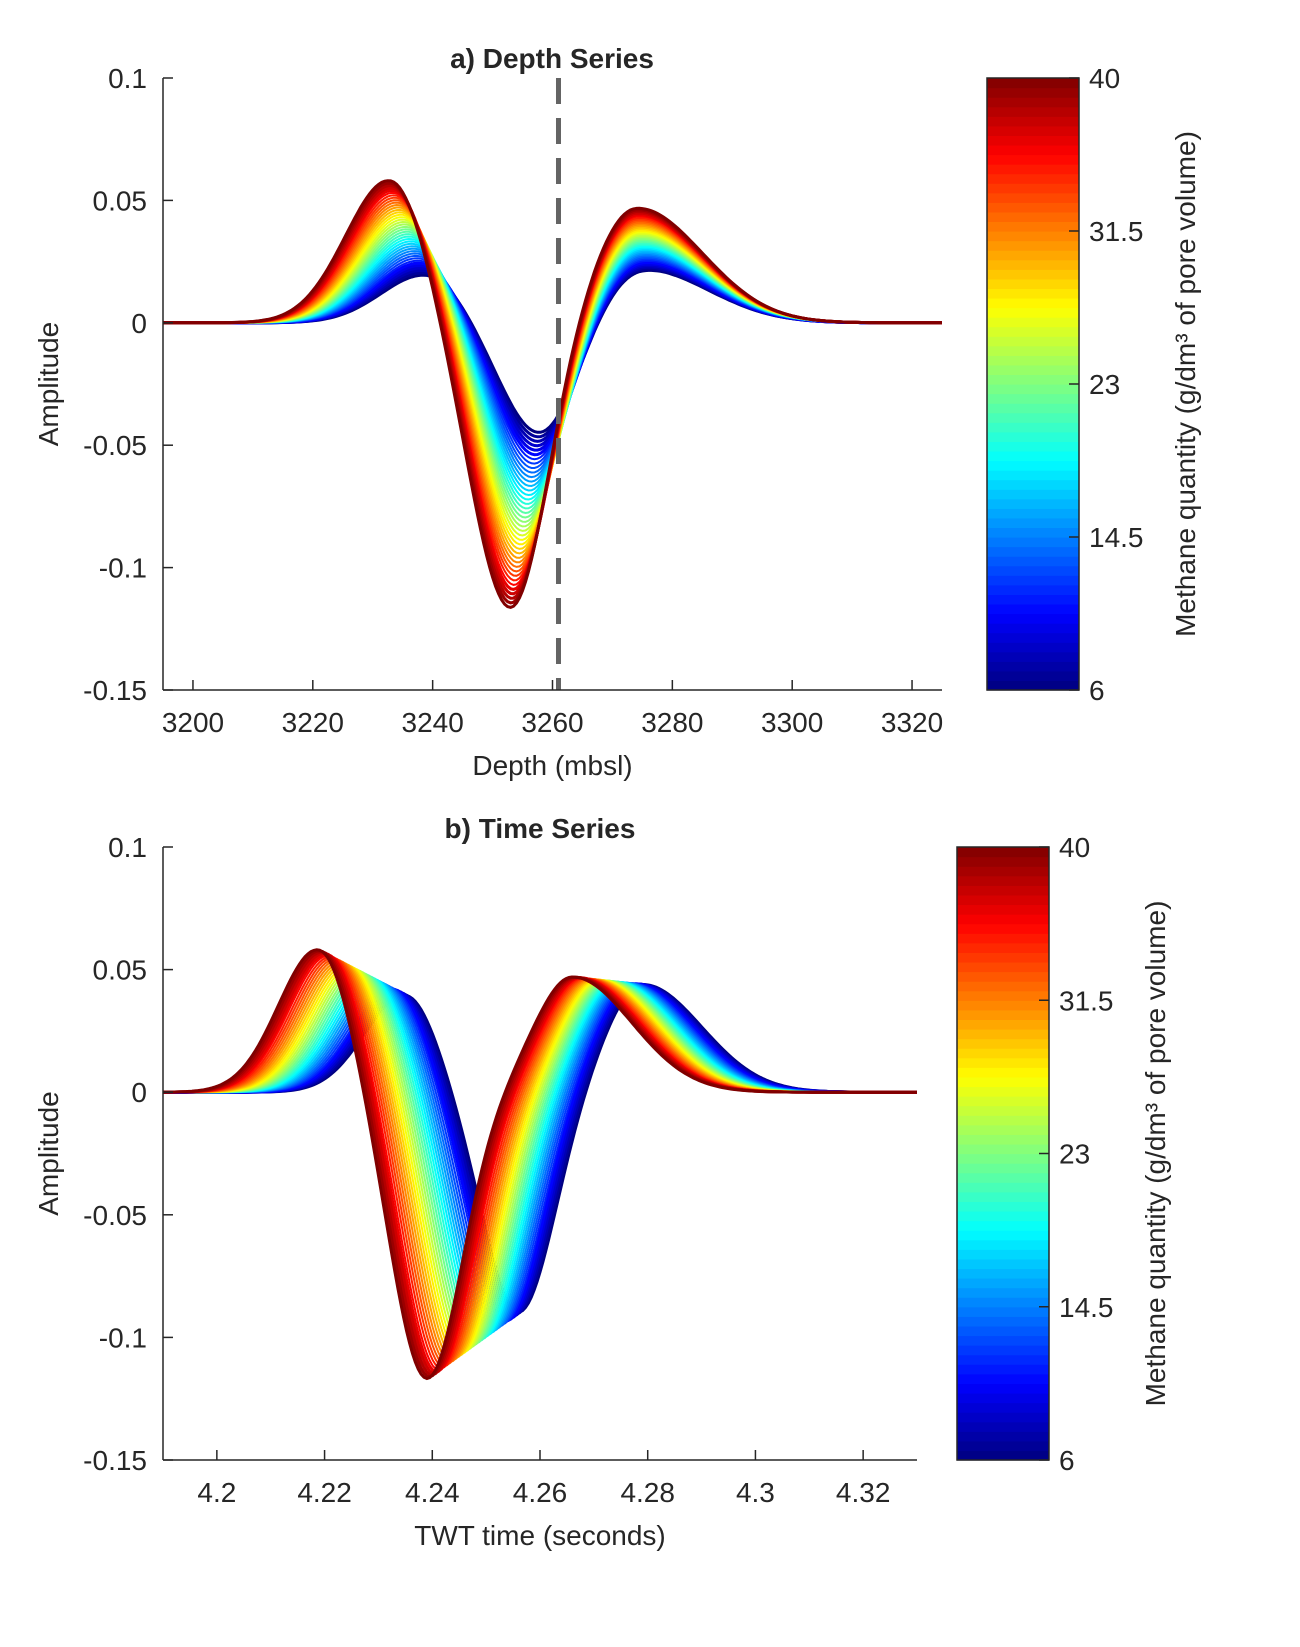 The width and height of the screenshot is (1300, 1647). Describe the element at coordinates (139, 323) in the screenshot. I see `y-tick-label: 0` at that location.